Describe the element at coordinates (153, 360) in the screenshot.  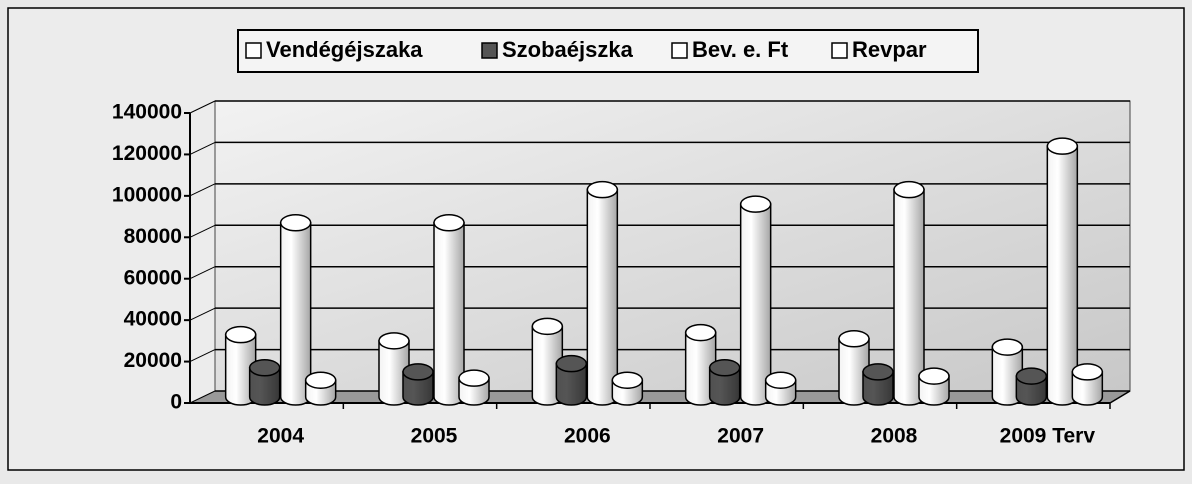
I see `y-tick-label: 20000` at that location.